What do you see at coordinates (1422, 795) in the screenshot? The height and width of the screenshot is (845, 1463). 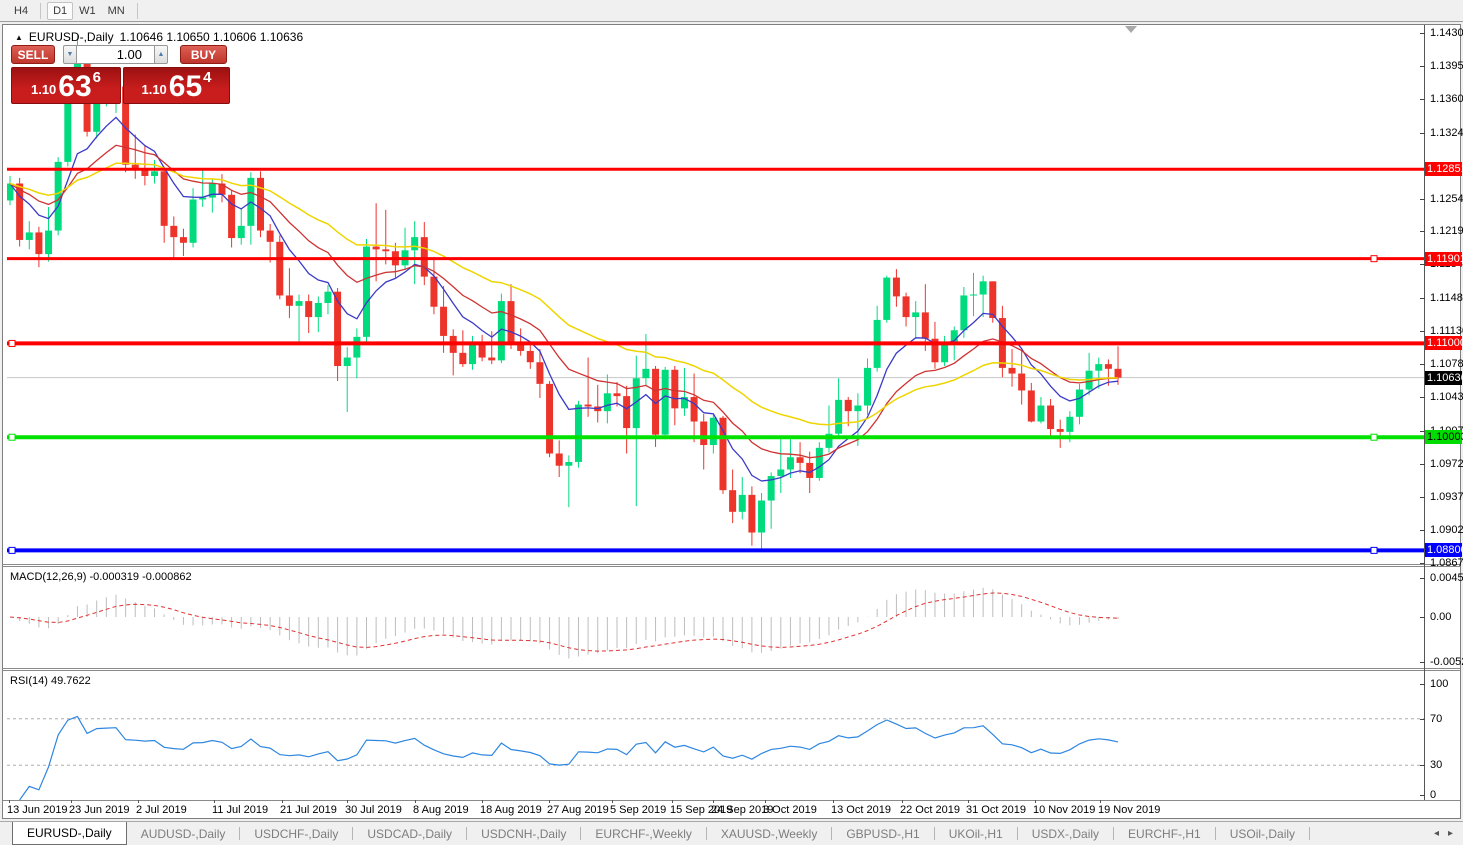 I see `rsi-axis-label-tick` at bounding box center [1422, 795].